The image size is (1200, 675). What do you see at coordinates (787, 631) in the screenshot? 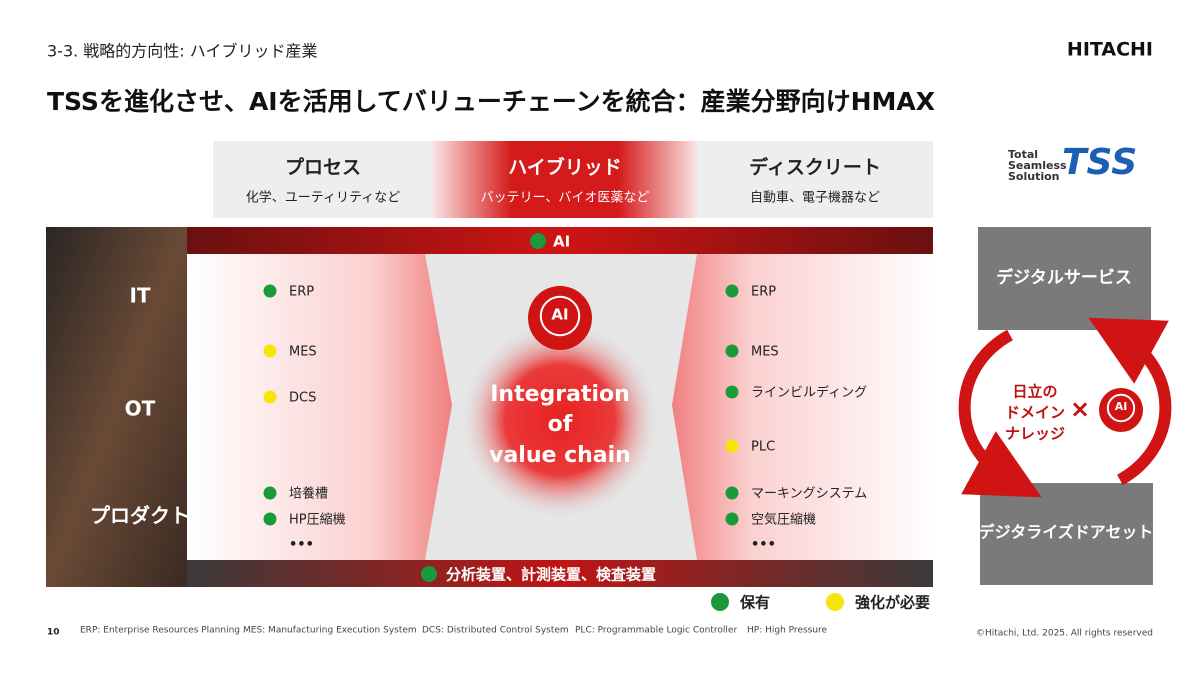
I see `footnote: HP: High Pressure` at bounding box center [787, 631].